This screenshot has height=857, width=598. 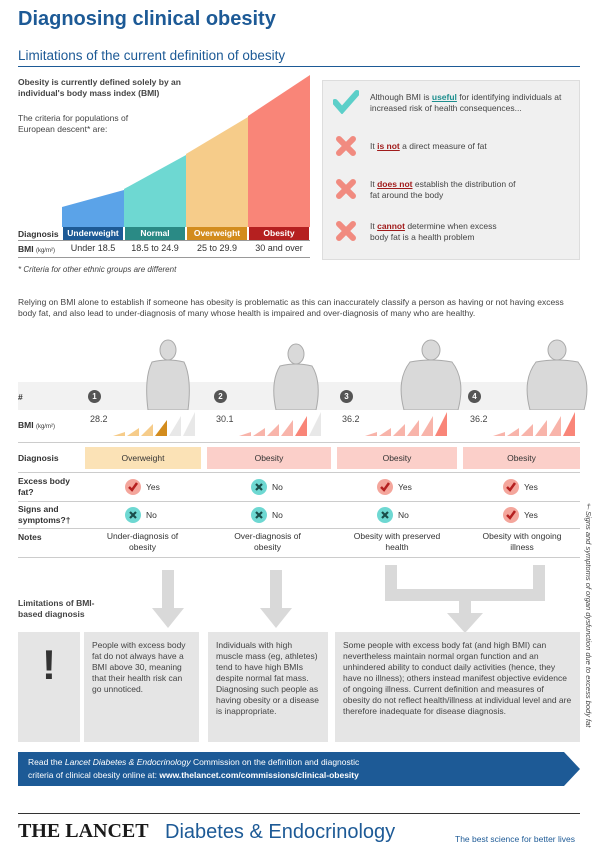 I want to click on category-obesity: Obesity, so click(x=279, y=233).